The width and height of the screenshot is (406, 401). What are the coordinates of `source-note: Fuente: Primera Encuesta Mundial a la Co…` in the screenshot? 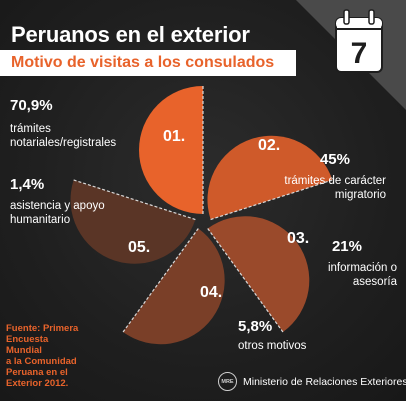 It's located at (46, 356).